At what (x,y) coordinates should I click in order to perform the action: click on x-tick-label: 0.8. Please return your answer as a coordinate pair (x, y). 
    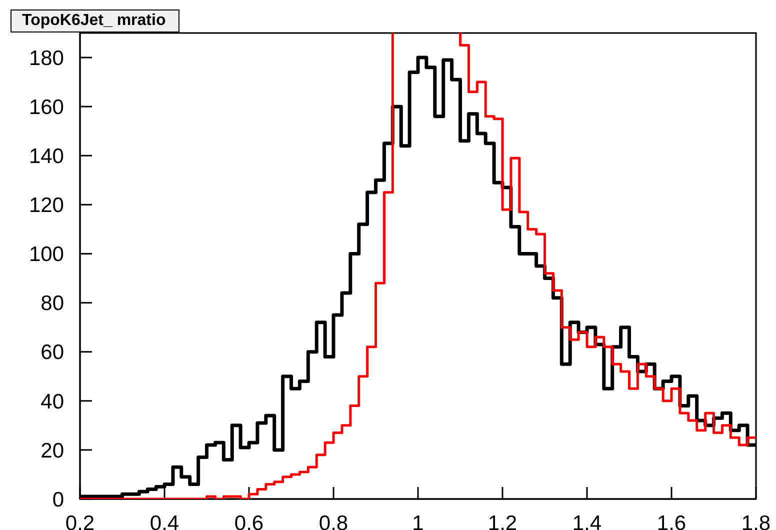
    Looking at the image, I should click on (333, 521).